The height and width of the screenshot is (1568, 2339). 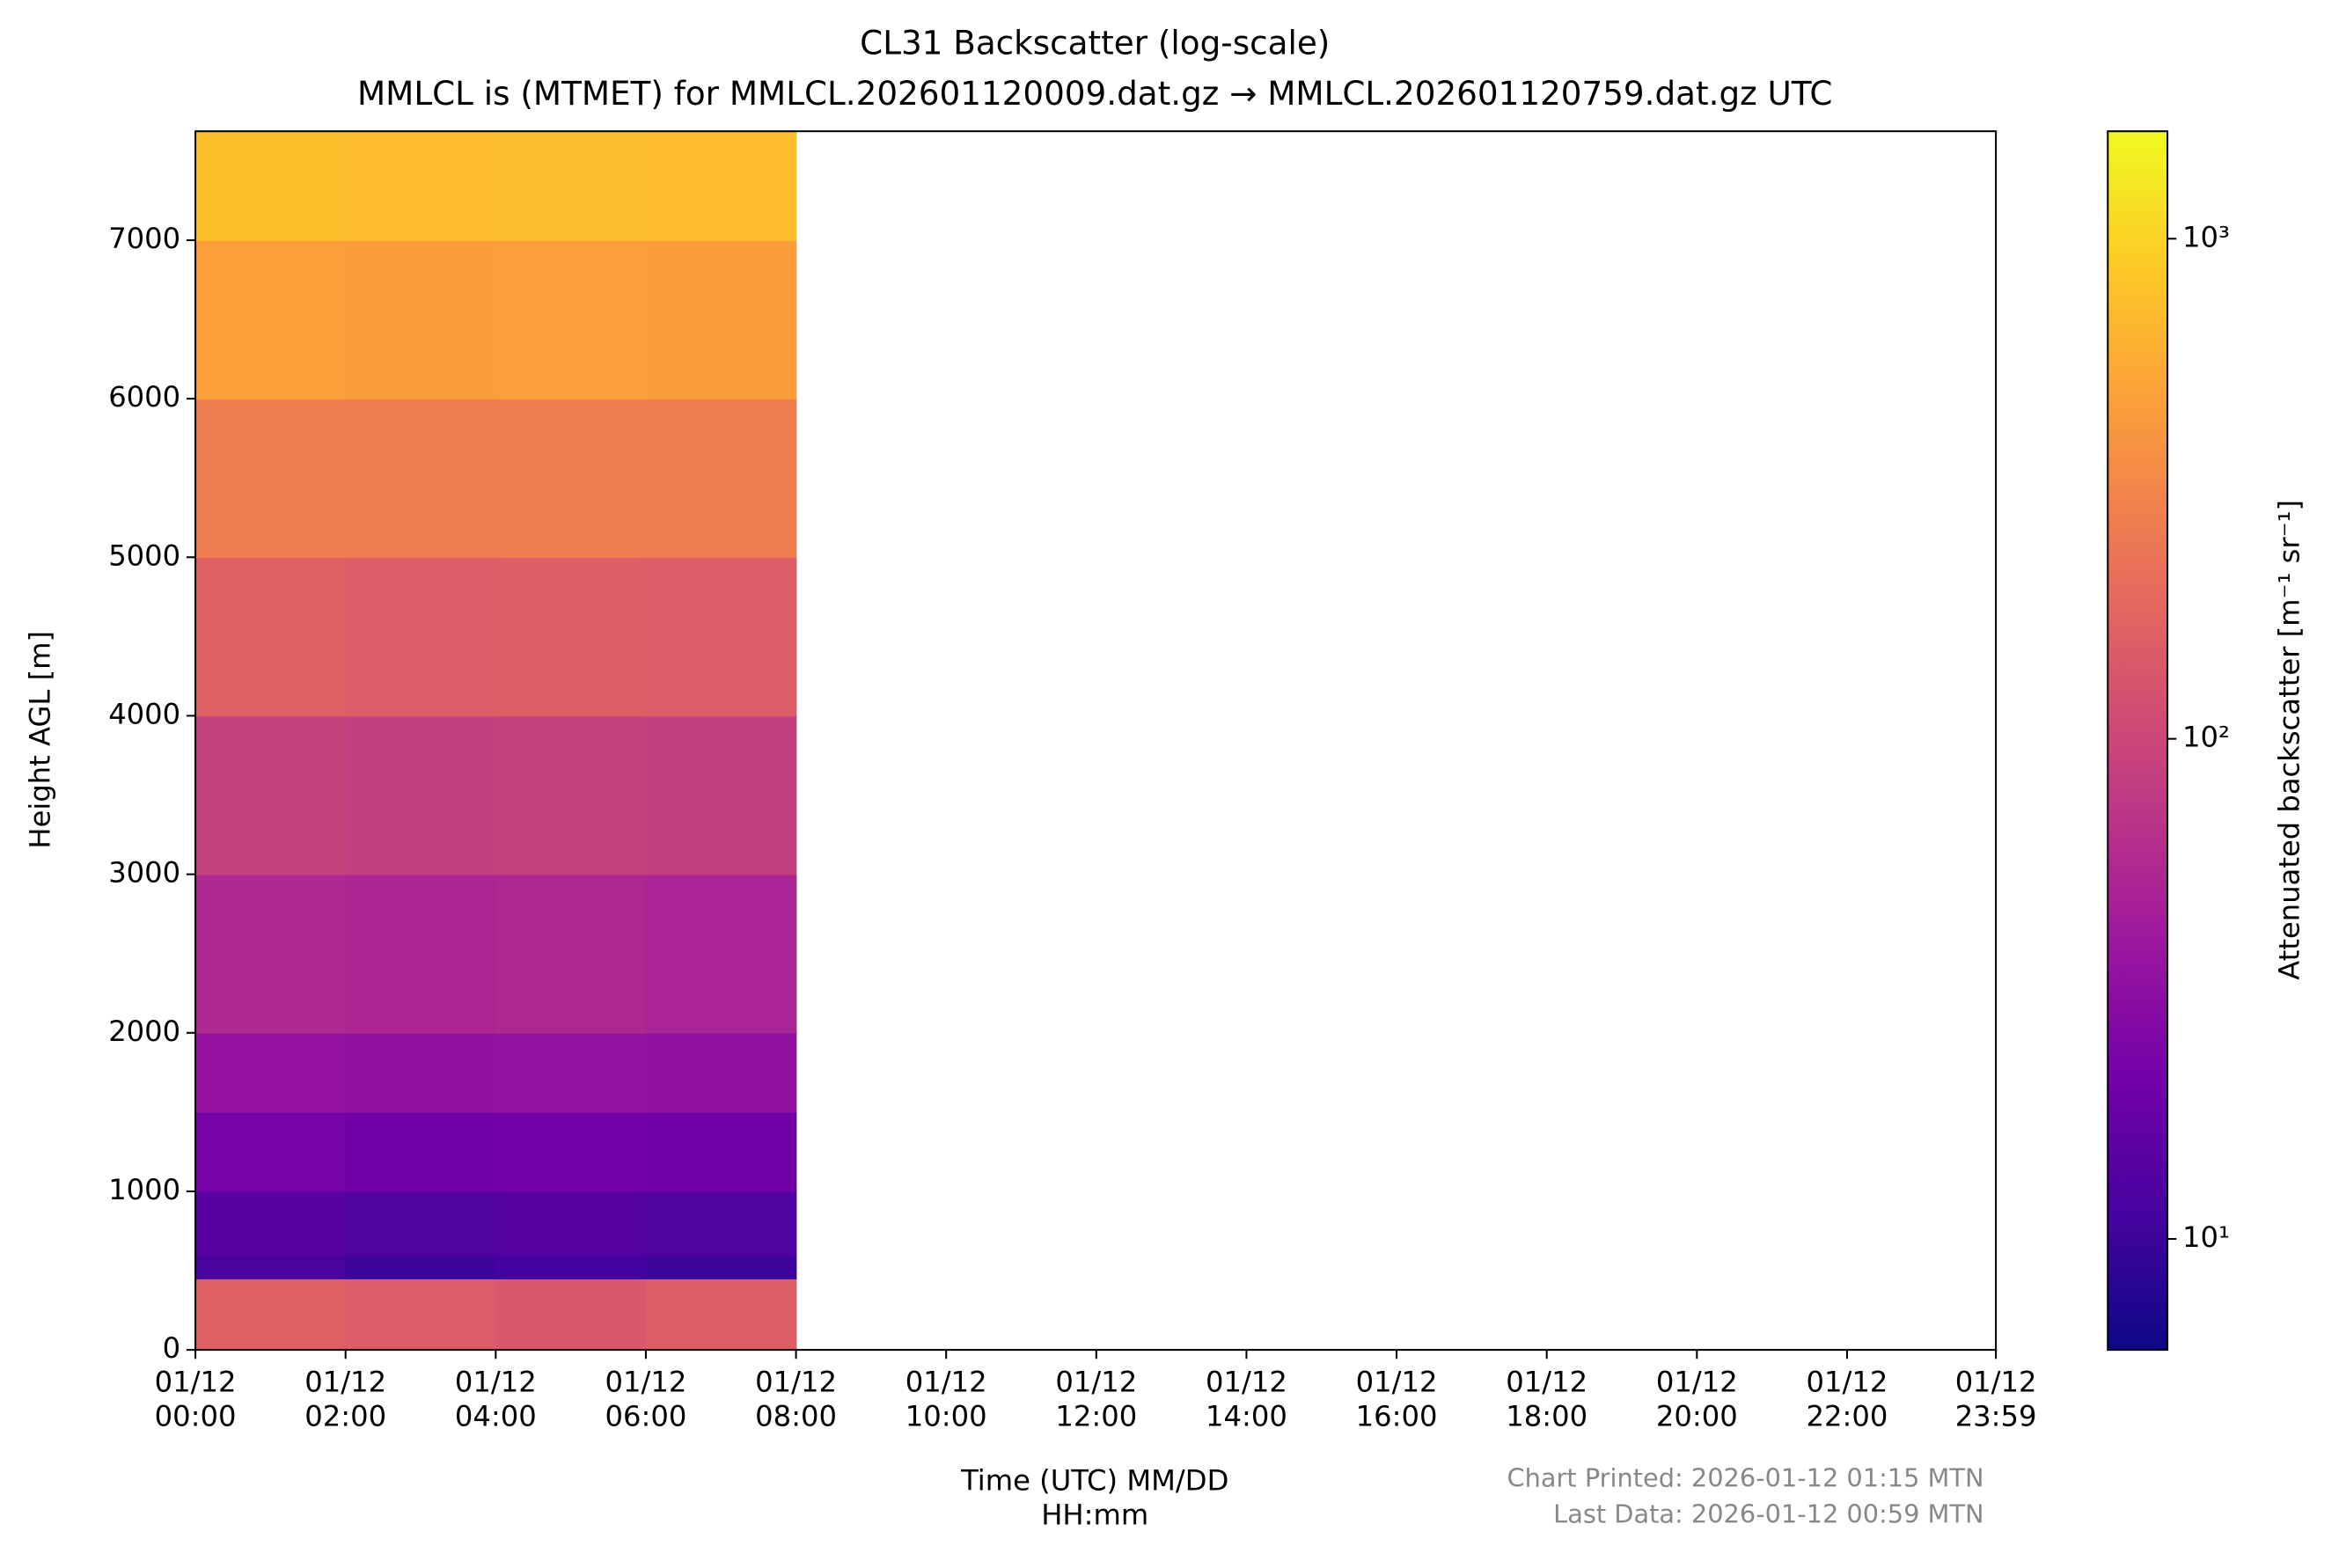 What do you see at coordinates (2138, 741) in the screenshot?
I see `colorbar` at bounding box center [2138, 741].